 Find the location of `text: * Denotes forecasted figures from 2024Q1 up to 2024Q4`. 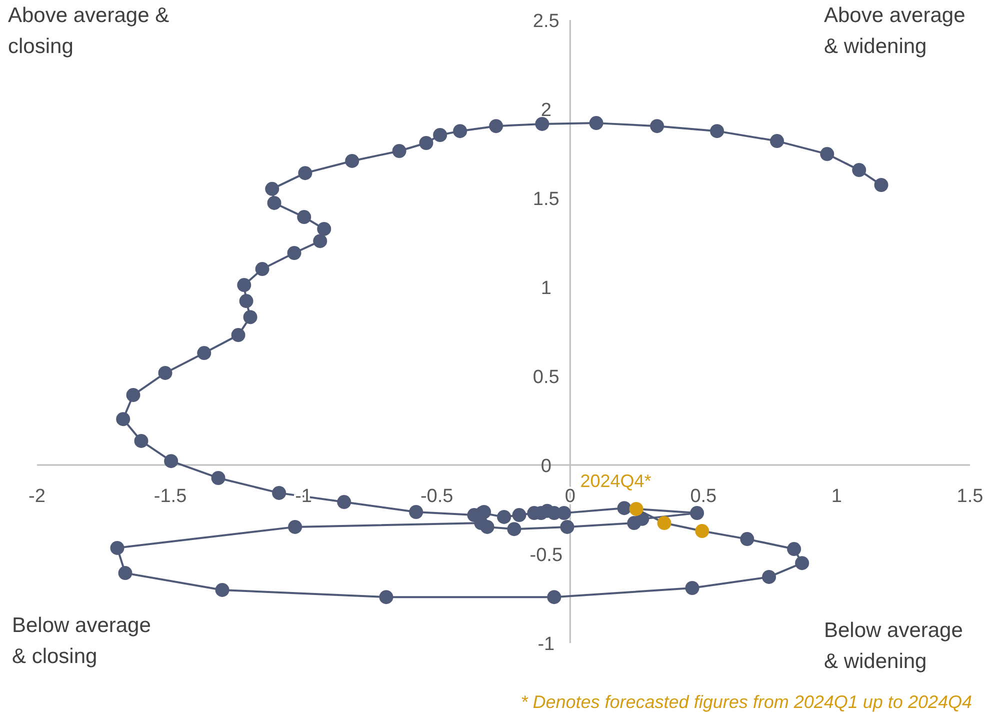

text: * Denotes forecasted figures from 2024Q1 up to 2024Q4 is located at coordinates (746, 702).